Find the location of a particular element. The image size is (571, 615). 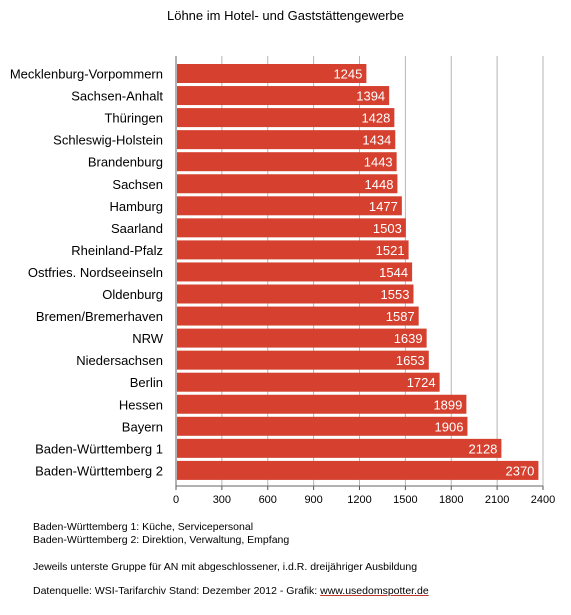

category-label: Sachsen is located at coordinates (137, 184).